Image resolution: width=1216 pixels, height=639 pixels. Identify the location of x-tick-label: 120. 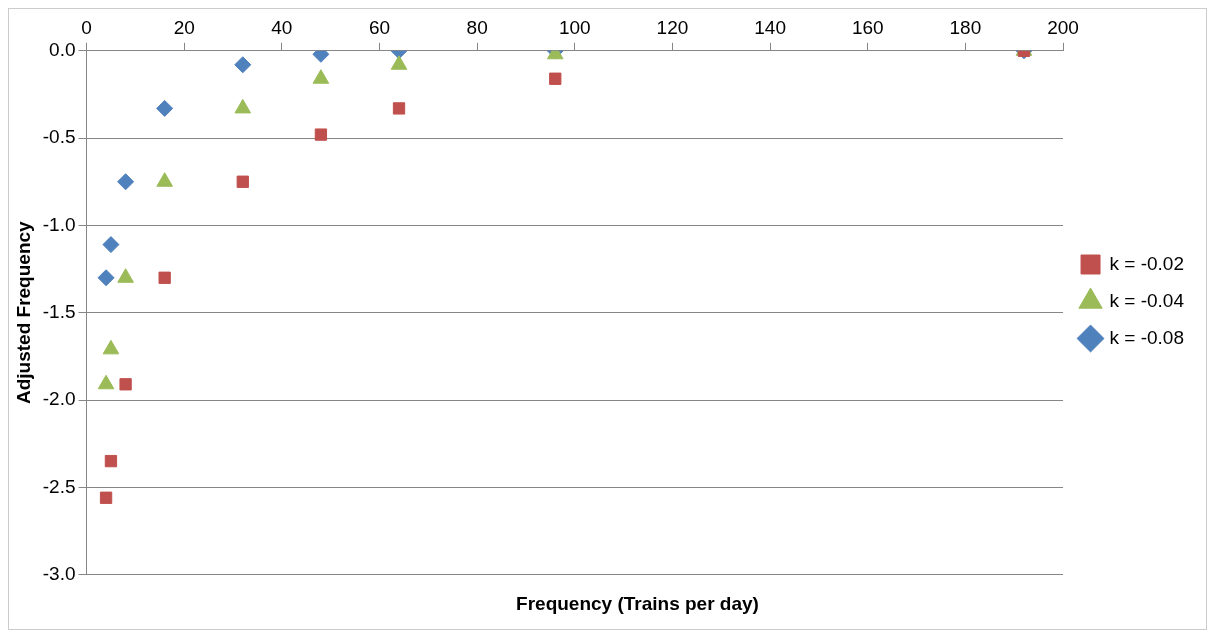
(672, 27).